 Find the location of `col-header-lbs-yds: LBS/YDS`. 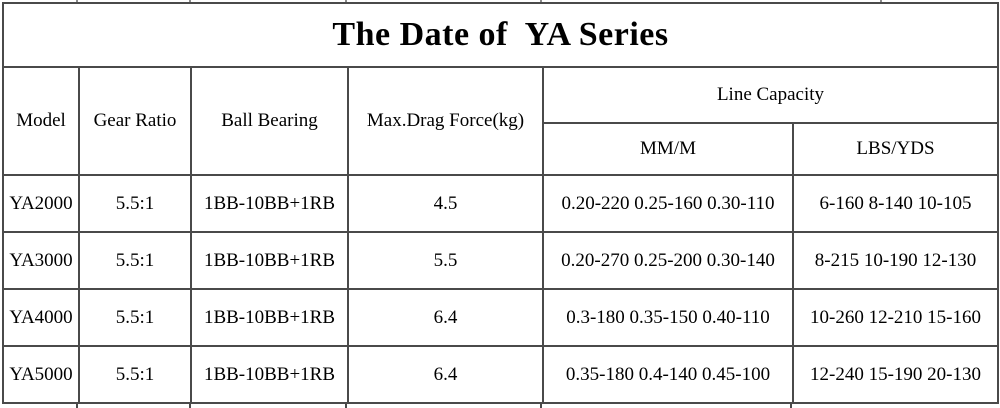

col-header-lbs-yds: LBS/YDS is located at coordinates (895, 149).